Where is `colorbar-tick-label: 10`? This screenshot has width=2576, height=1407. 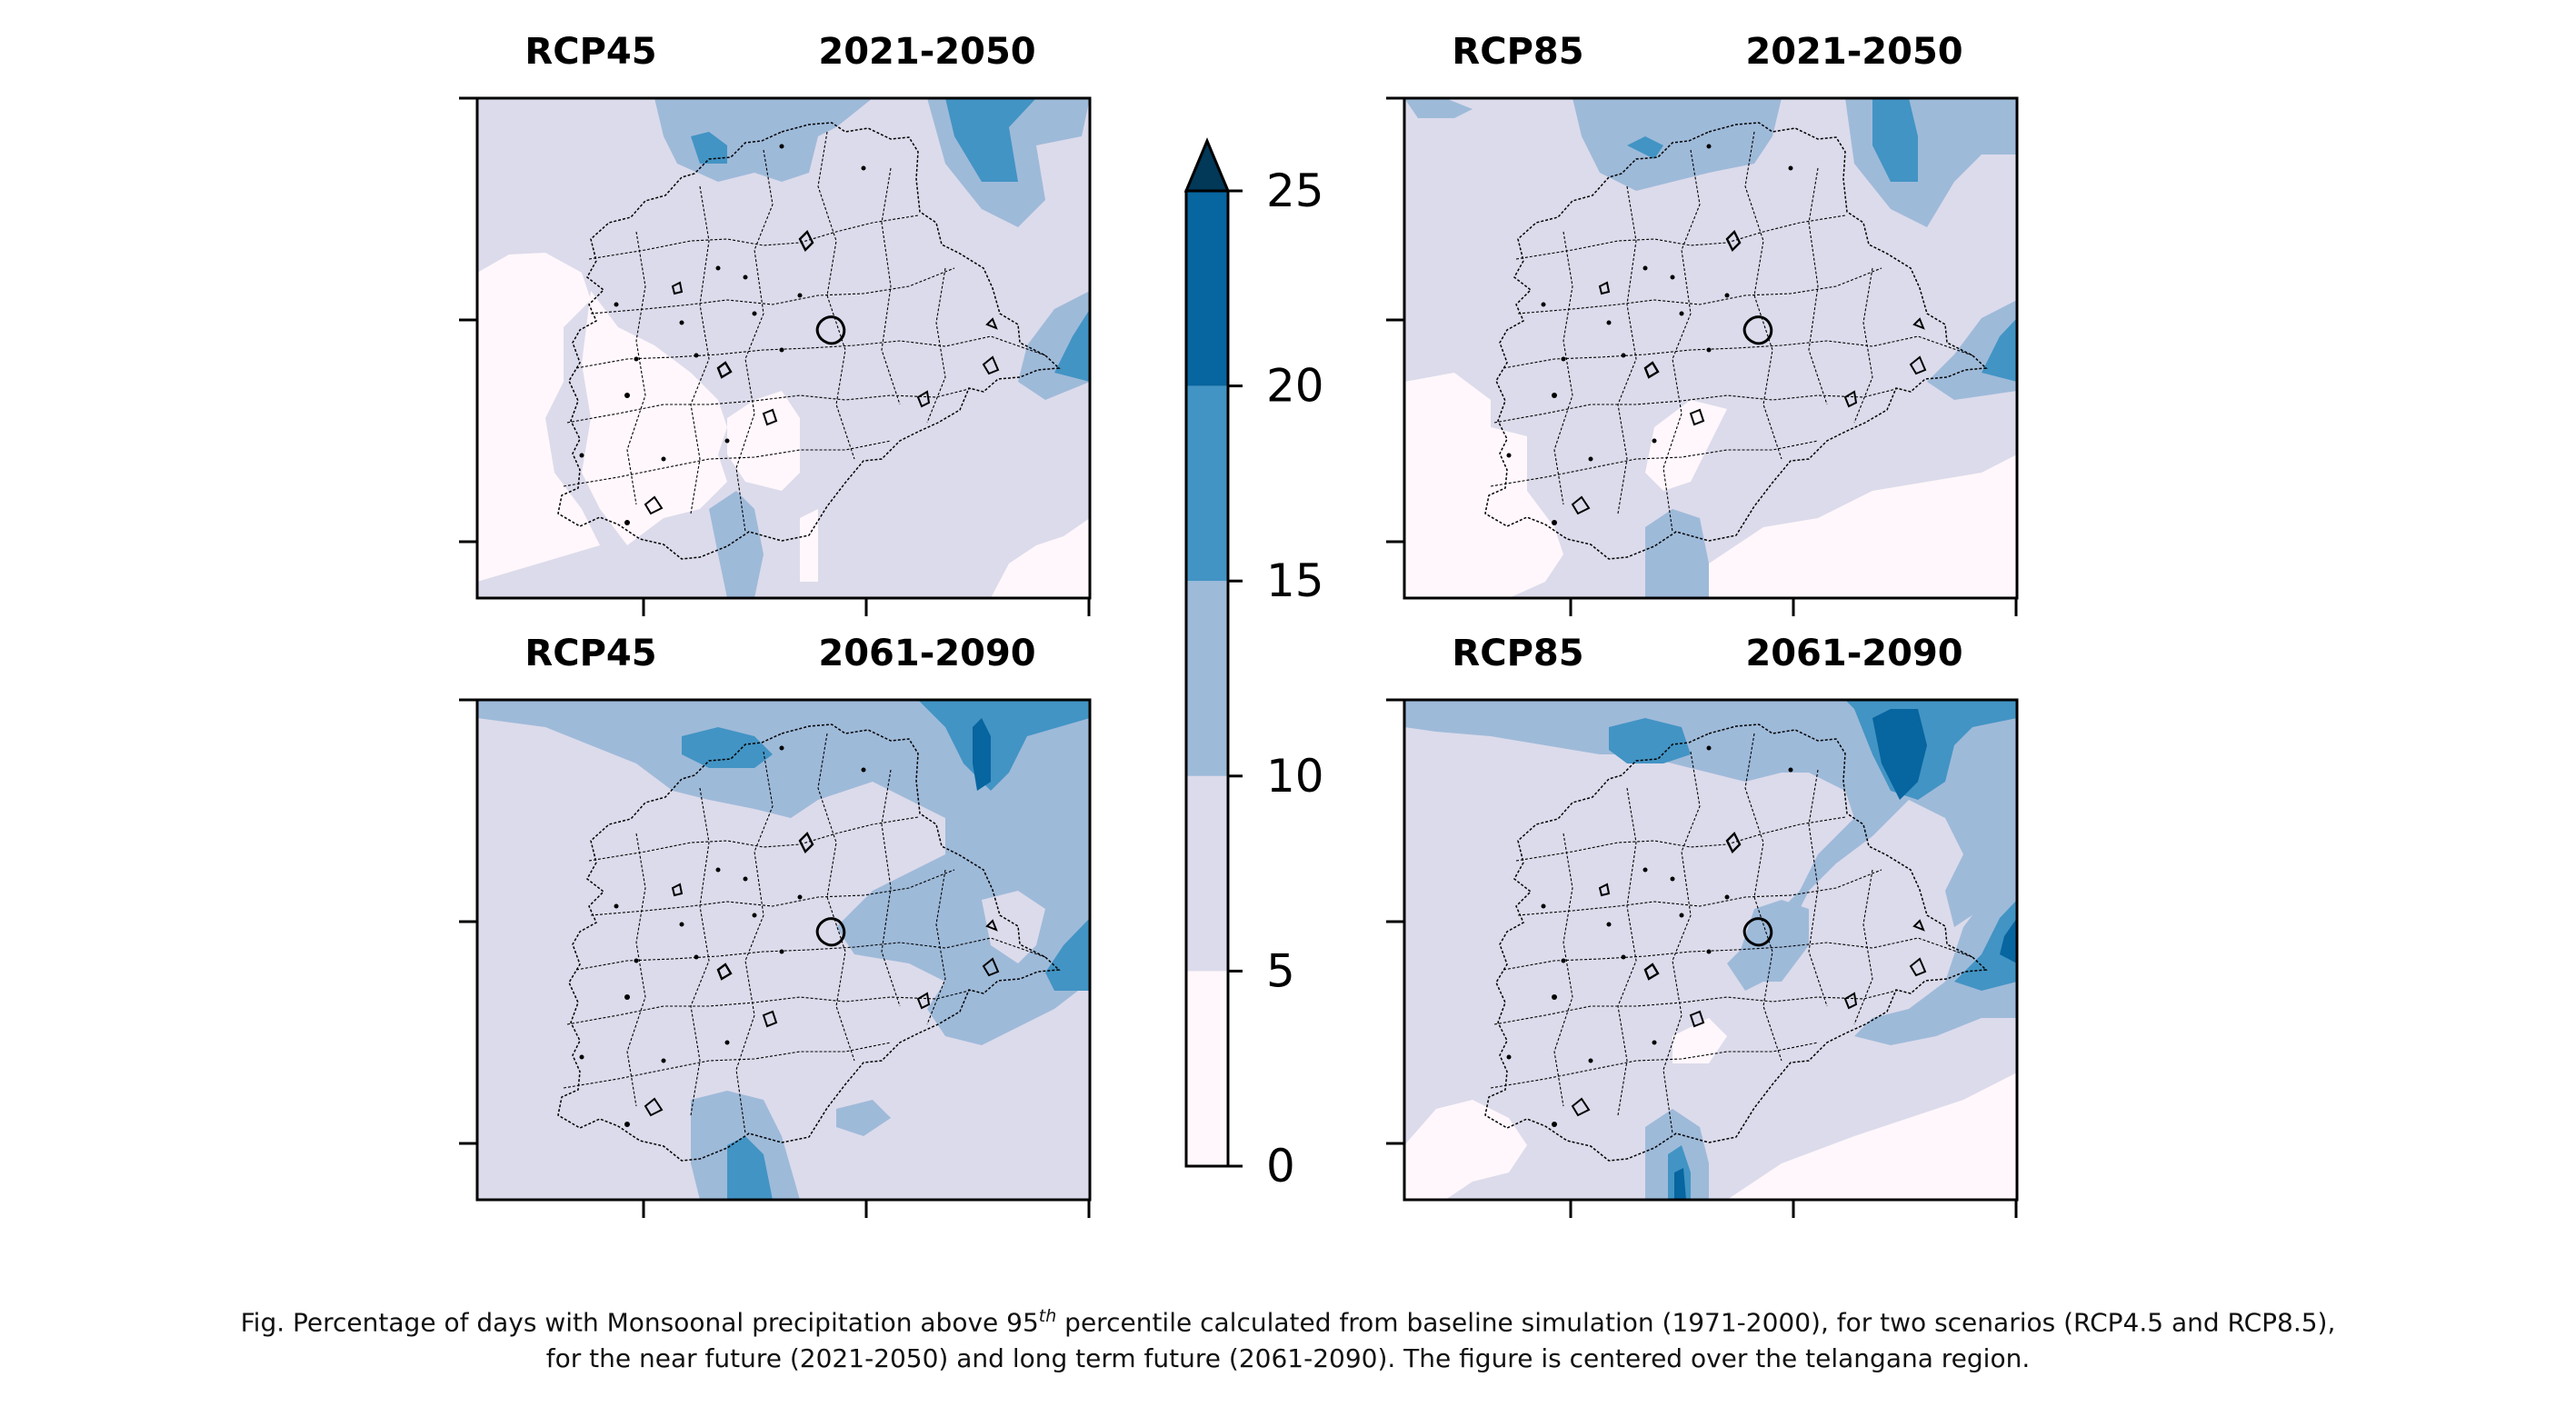 colorbar-tick-label: 10 is located at coordinates (1295, 776).